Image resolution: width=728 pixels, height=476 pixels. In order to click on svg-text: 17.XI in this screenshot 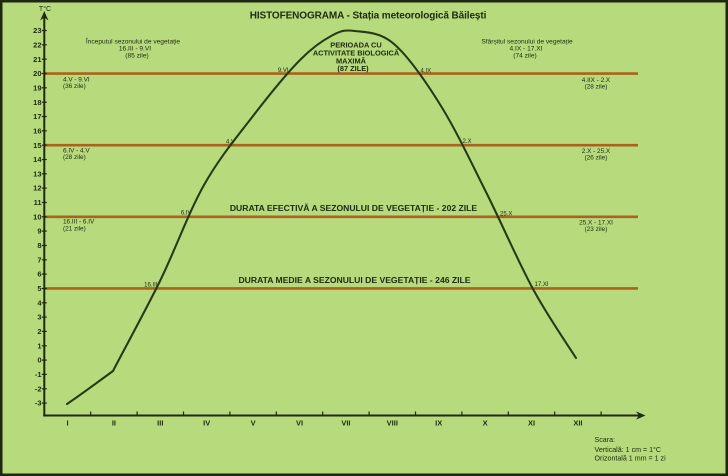, I will do `click(542, 285)`.